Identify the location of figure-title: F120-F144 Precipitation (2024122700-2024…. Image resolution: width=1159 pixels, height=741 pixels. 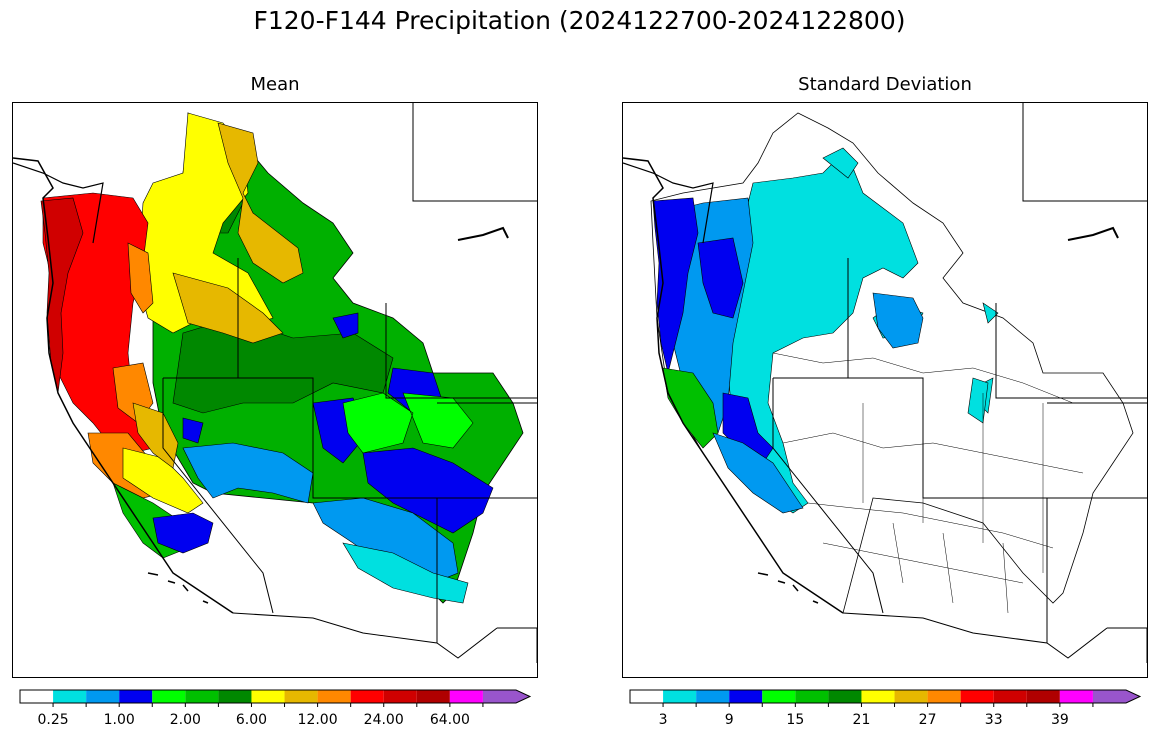
(579, 20).